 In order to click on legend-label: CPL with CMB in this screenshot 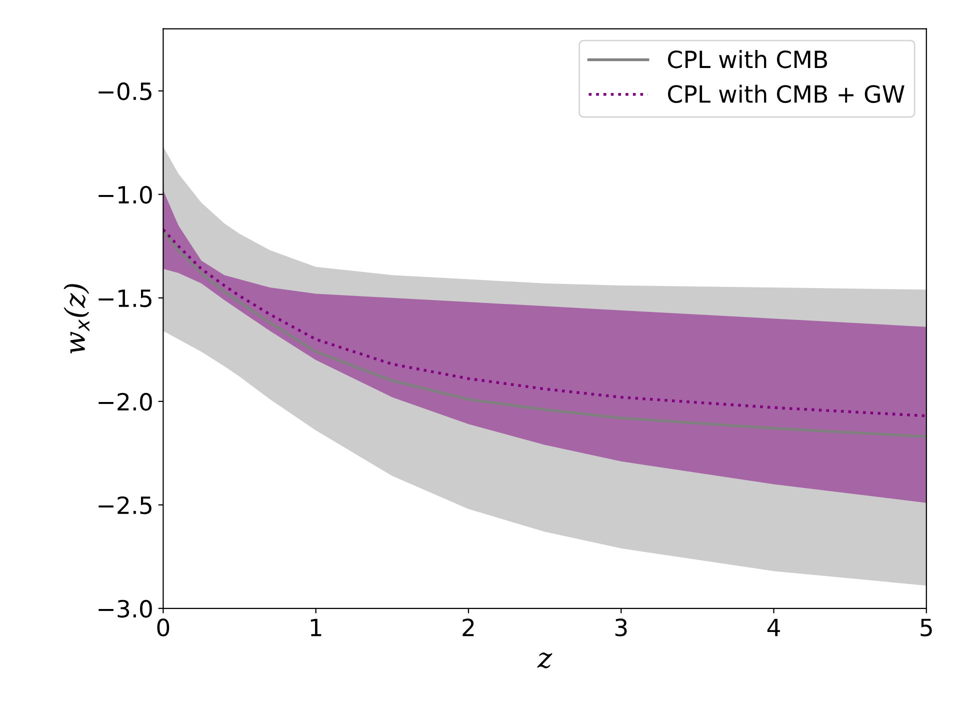, I will do `click(748, 59)`.